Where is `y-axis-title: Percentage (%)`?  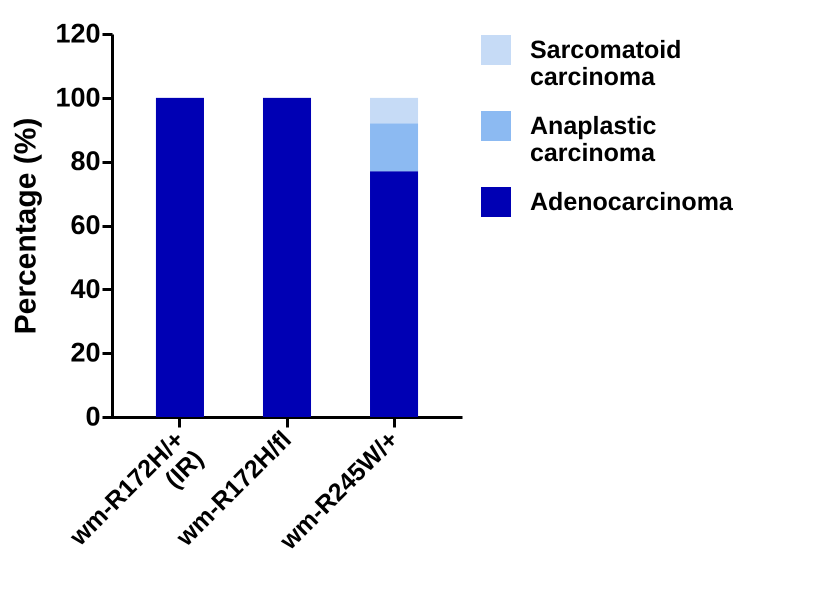 y-axis-title: Percentage (%) is located at coordinates (25, 226).